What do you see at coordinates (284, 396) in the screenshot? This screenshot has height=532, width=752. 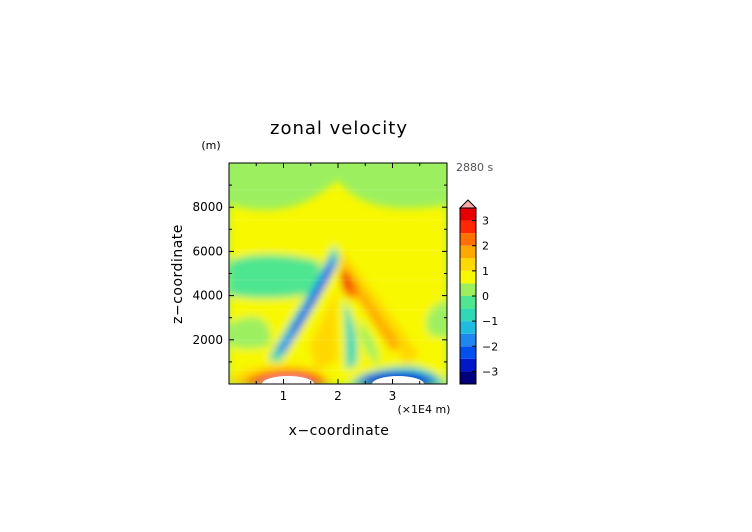 I see `x-tick-label: 1` at bounding box center [284, 396].